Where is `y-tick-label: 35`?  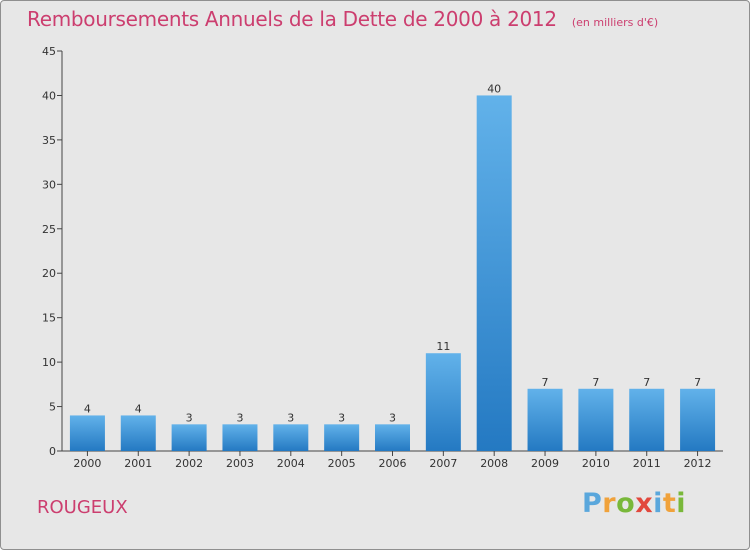 y-tick-label: 35 is located at coordinates (49, 140).